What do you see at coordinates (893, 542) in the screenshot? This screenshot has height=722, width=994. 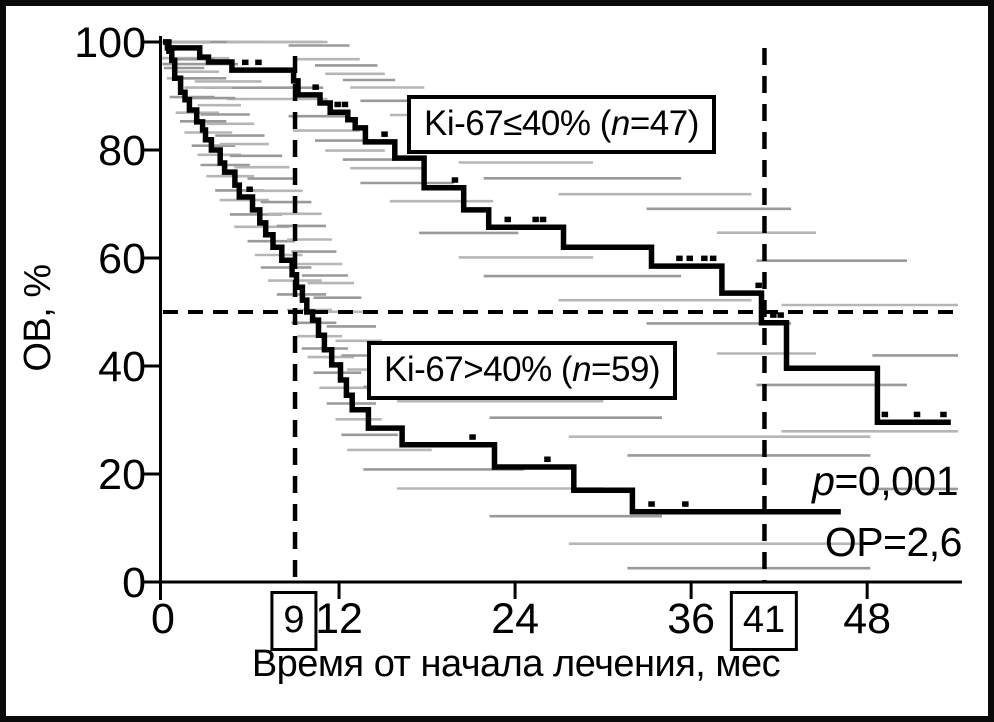 I see `hazard-ratio-annotation: ОР=2,6` at bounding box center [893, 542].